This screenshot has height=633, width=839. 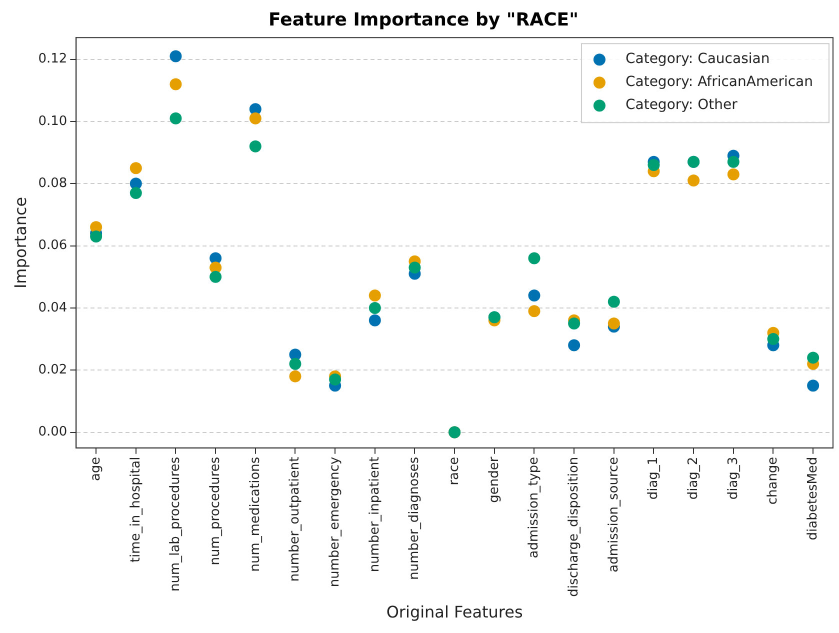 I want to click on x-tick-label: admission_source, so click(x=614, y=514).